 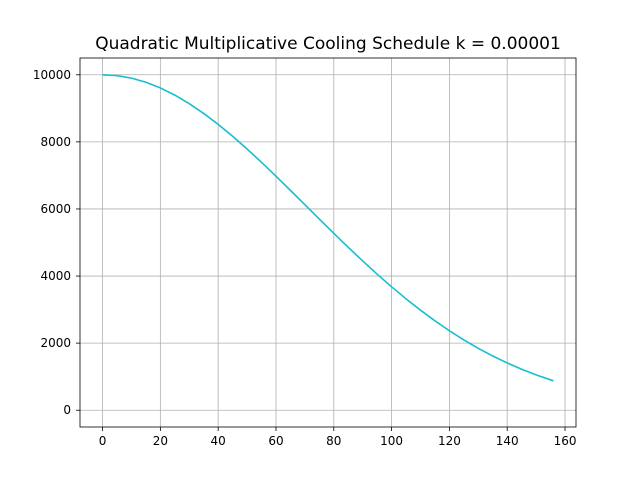 I want to click on y-tick-label-0: 0, so click(x=67, y=410).